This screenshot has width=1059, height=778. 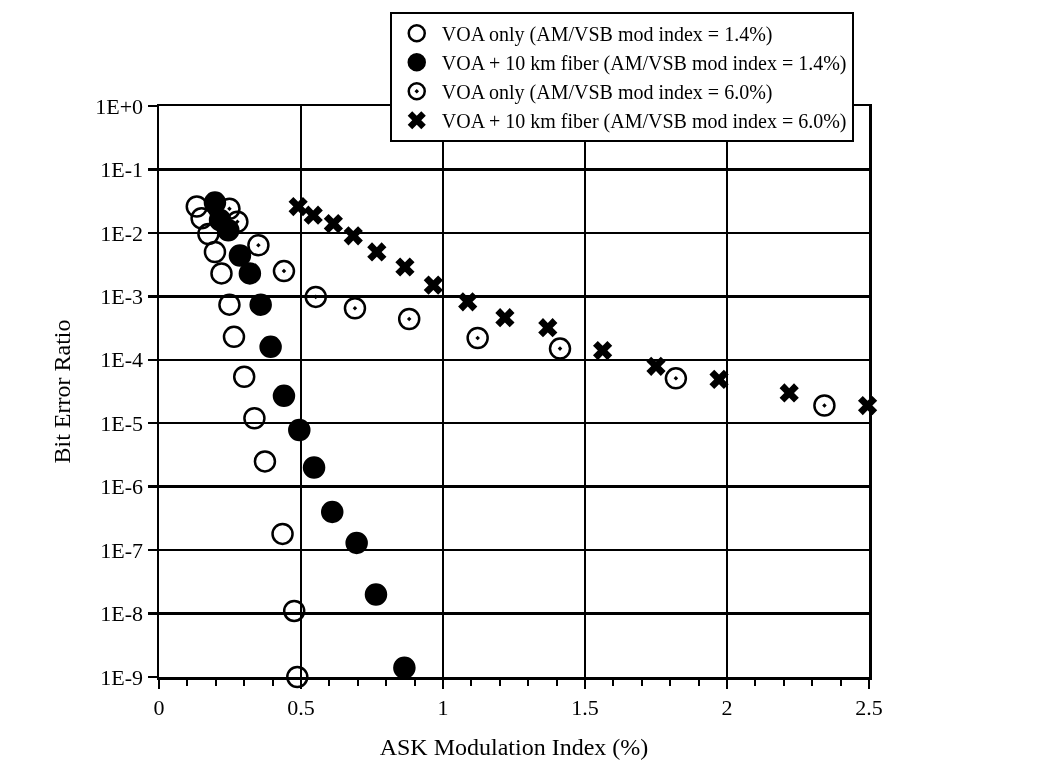 What do you see at coordinates (301, 707) in the screenshot?
I see `x-tick-label: 0.5` at bounding box center [301, 707].